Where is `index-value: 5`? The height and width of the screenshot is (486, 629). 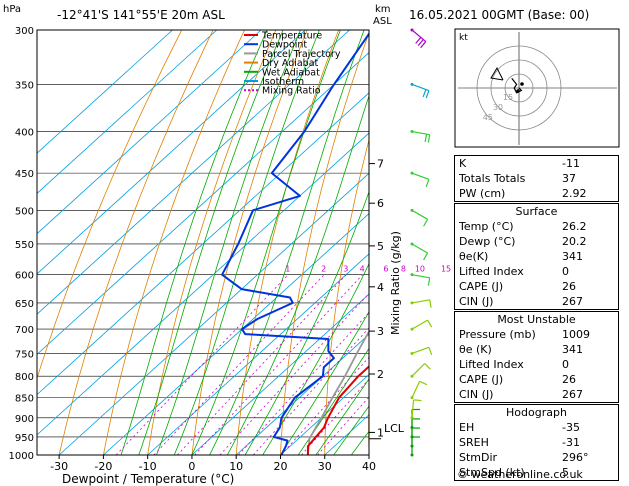 index-value: 5 is located at coordinates (565, 472).